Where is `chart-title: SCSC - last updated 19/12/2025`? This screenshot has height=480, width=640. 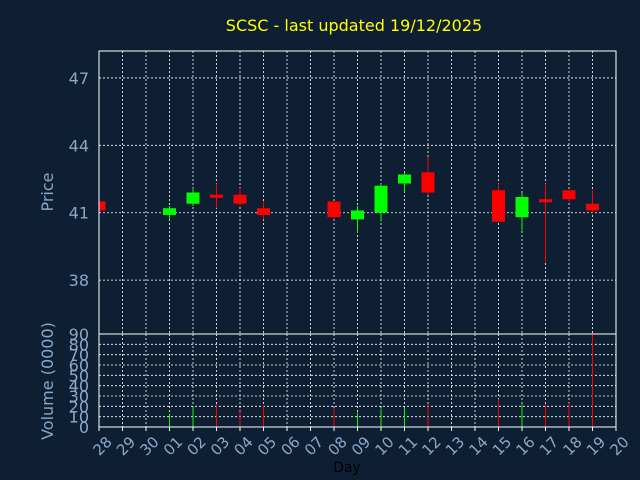 chart-title: SCSC - last updated 19/12/2025 is located at coordinates (354, 25).